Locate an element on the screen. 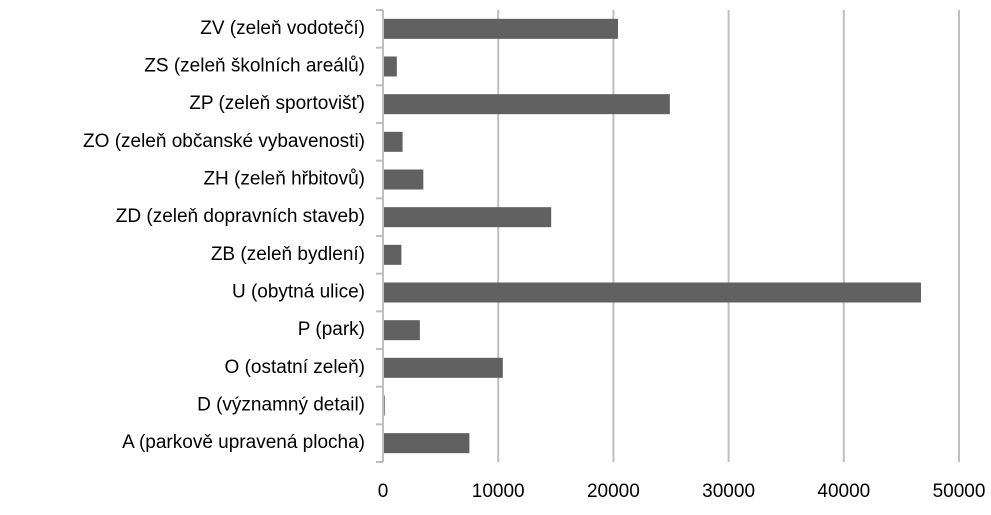 Image resolution: width=991 pixels, height=515 pixels. x-tick-label: 50000 is located at coordinates (959, 491).